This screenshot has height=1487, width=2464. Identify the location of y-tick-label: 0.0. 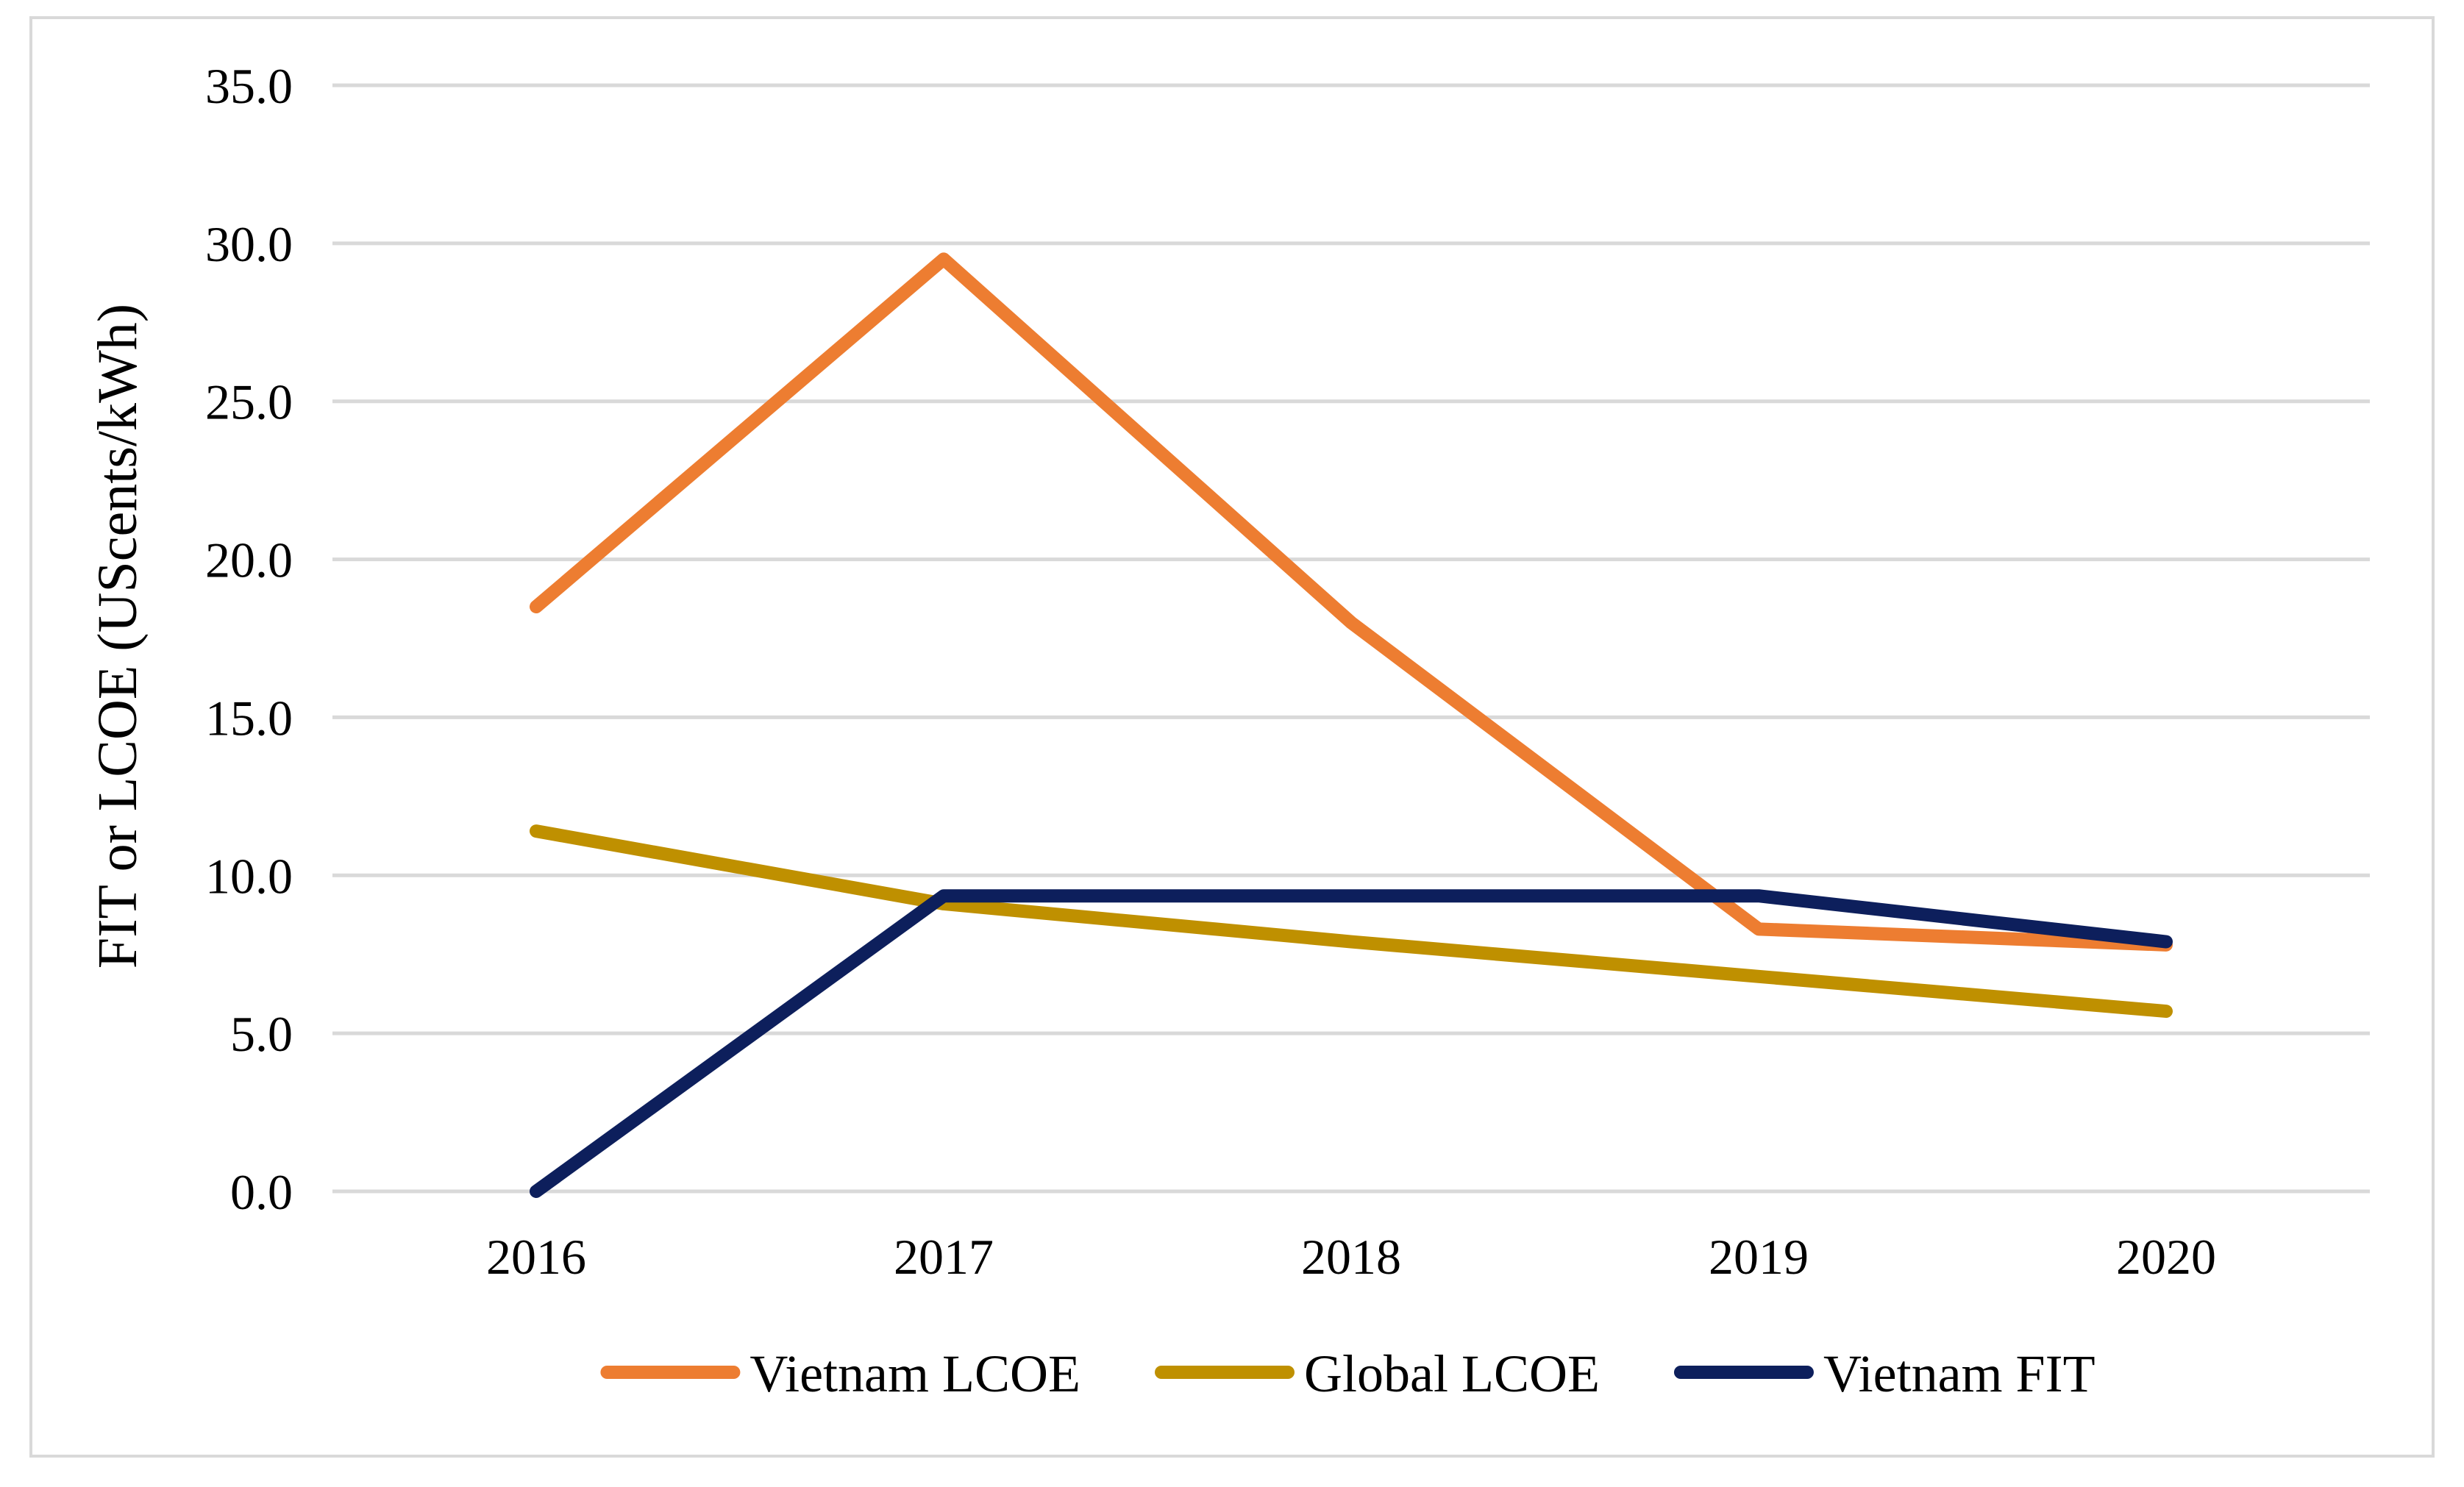
(261, 1192).